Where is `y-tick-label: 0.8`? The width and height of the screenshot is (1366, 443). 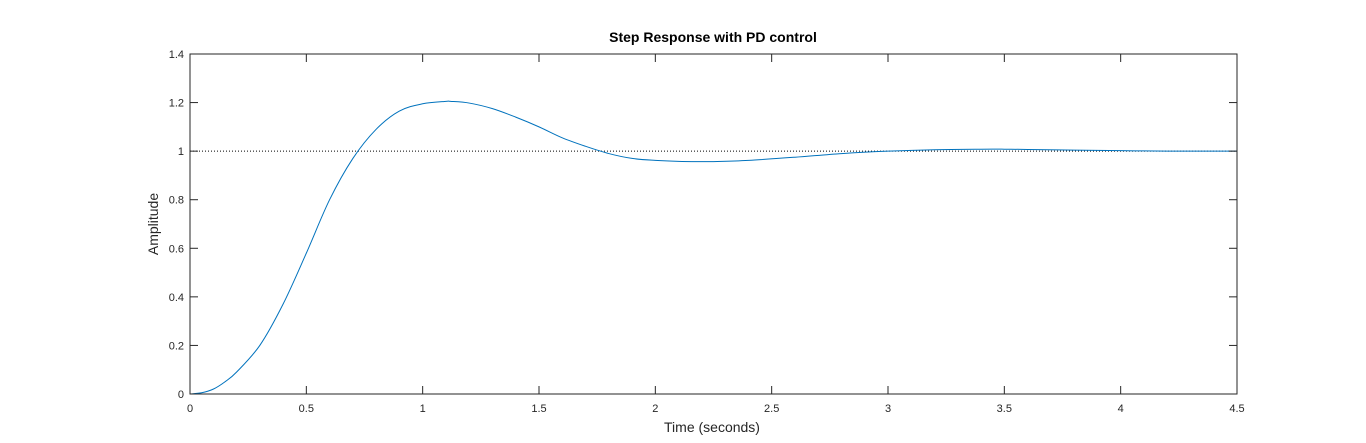
y-tick-label: 0.8 is located at coordinates (176, 201).